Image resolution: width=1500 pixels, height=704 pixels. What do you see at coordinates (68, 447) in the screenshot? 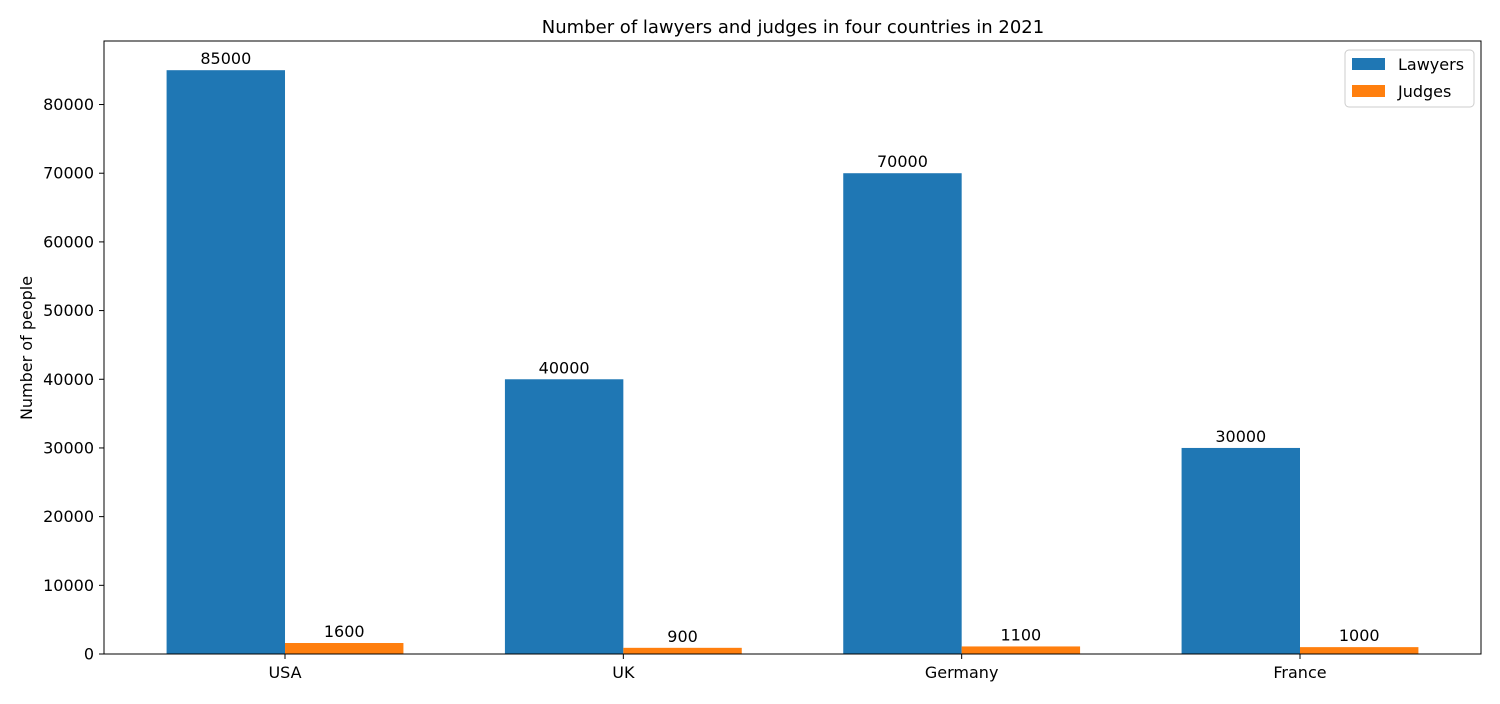
I see `y-tick-label: 30000` at bounding box center [68, 447].